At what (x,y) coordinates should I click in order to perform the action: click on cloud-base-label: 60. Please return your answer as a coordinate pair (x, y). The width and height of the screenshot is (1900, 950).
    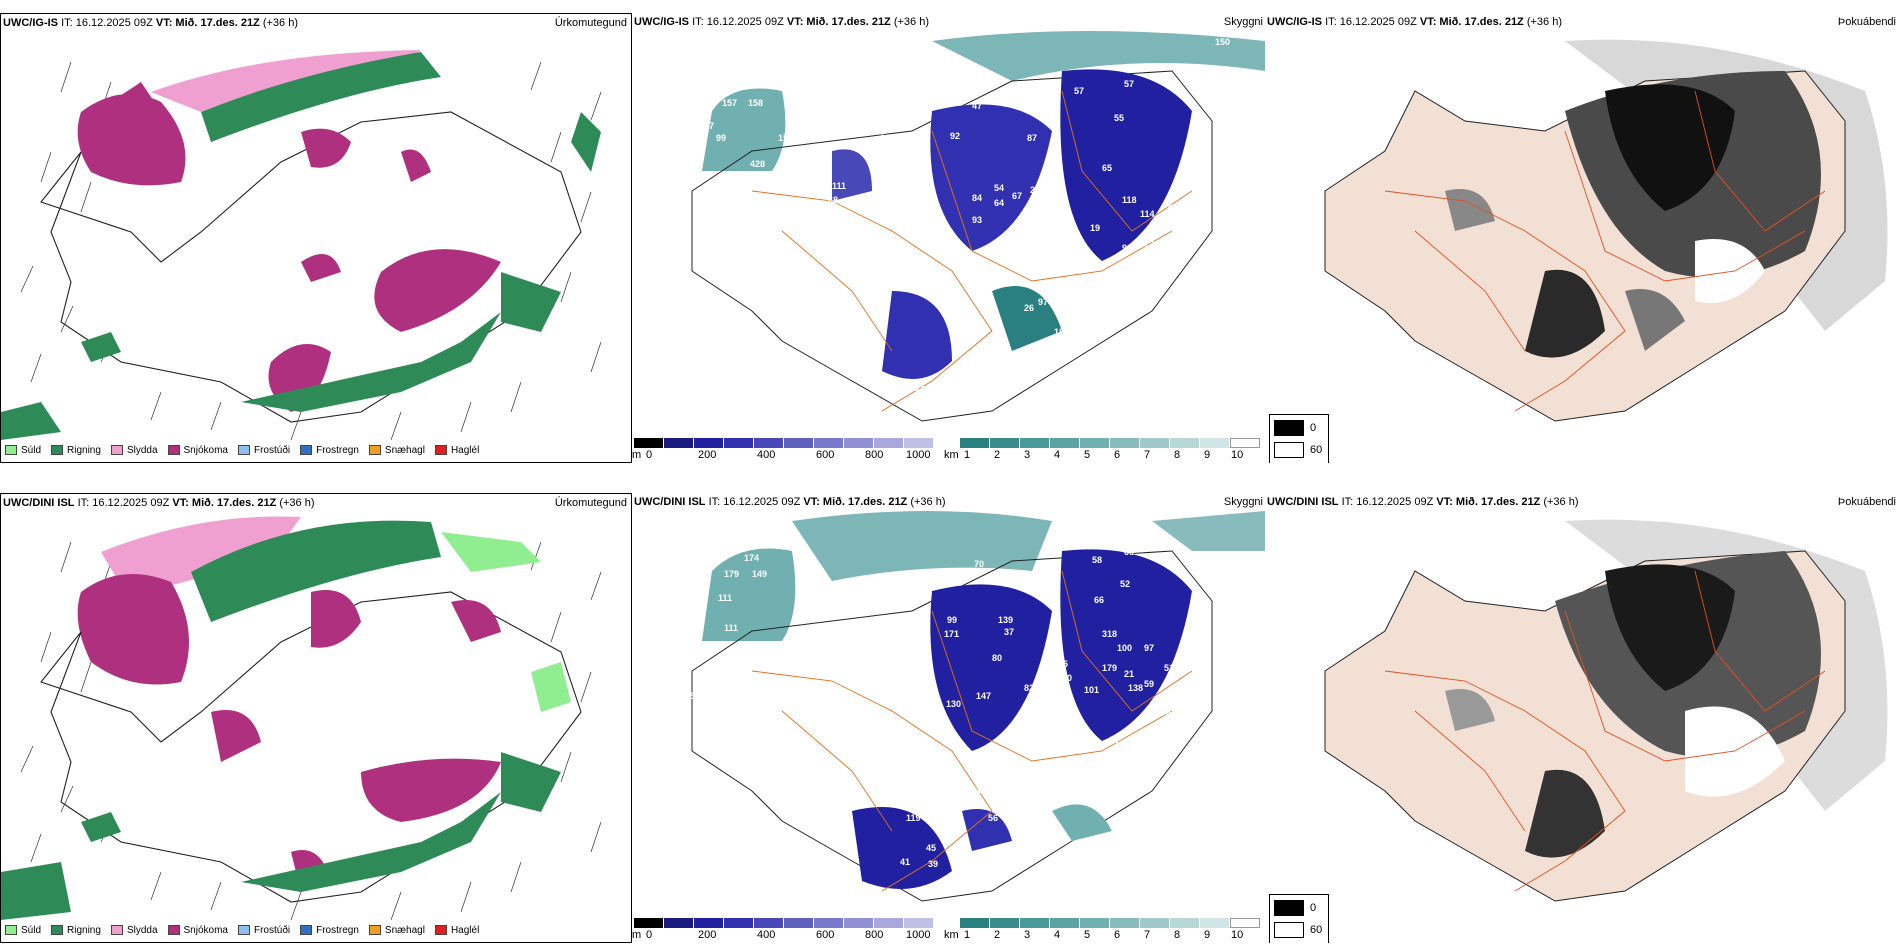
    Looking at the image, I should click on (1185, 222).